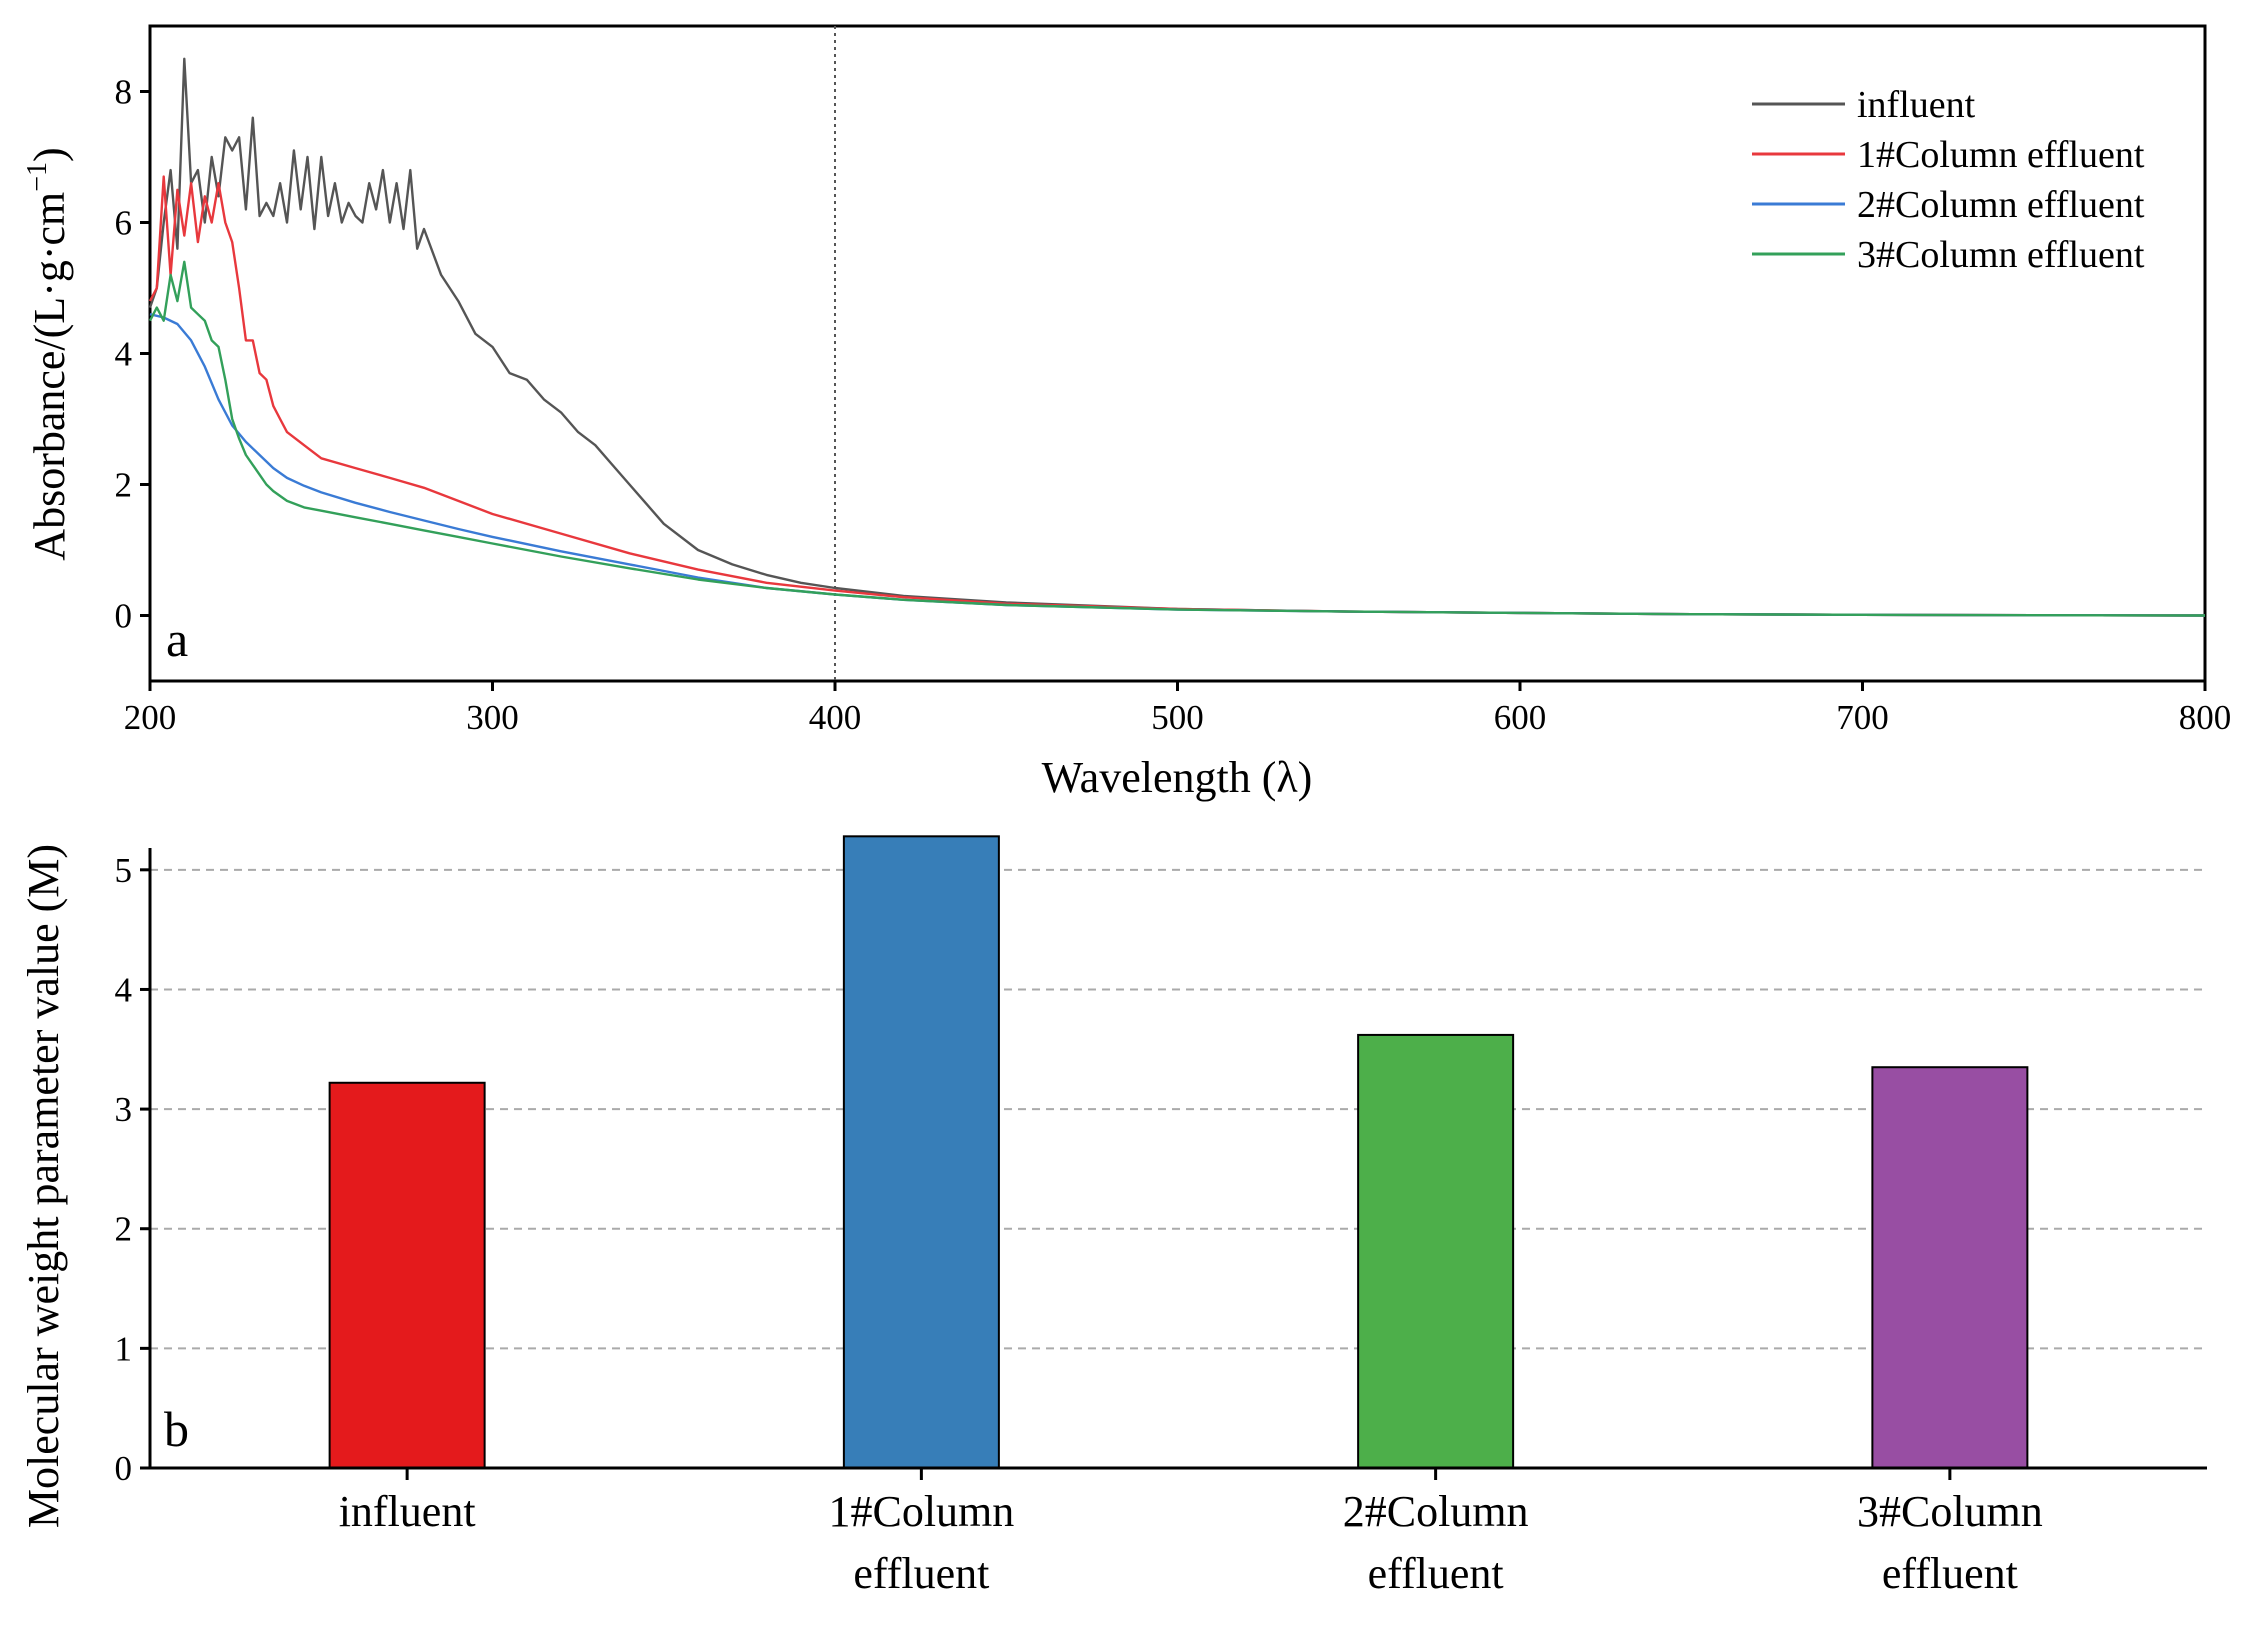  Describe the element at coordinates (132, 1169) in the screenshot. I see `panel-b-y-ticks: 0 1 2 3 4 5` at that location.